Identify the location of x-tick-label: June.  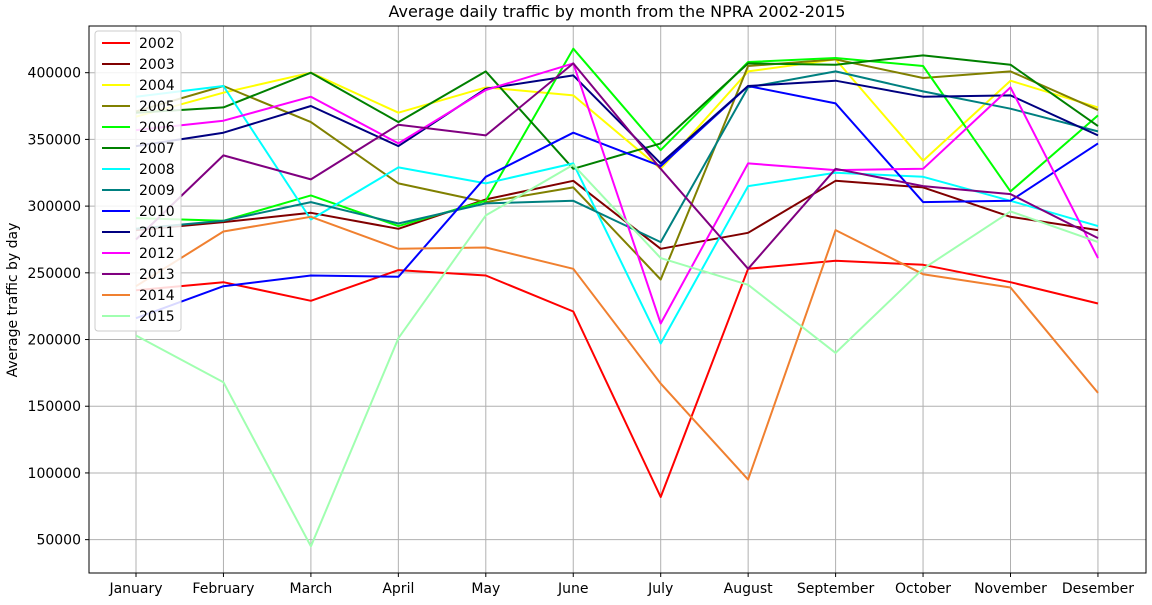
(573, 589).